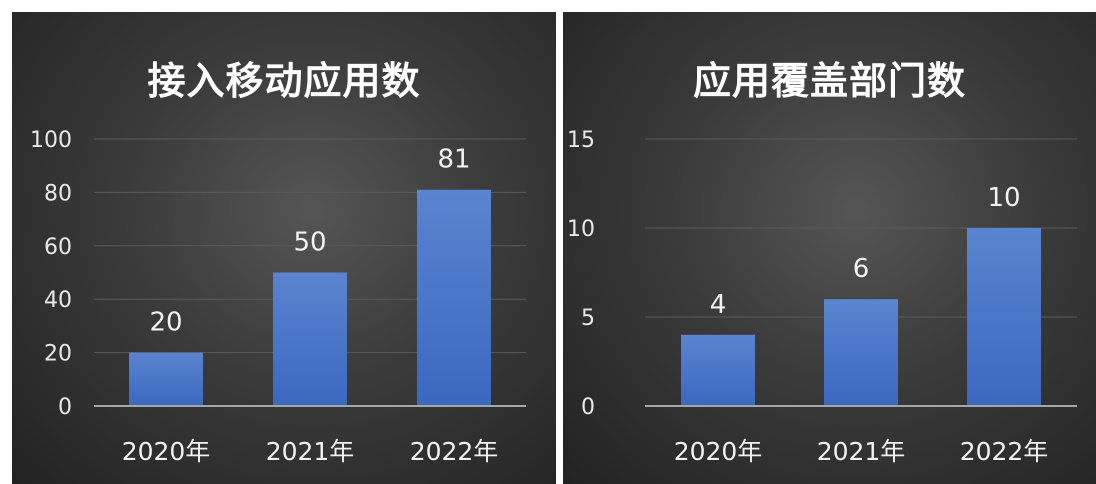 This screenshot has width=1096, height=484. Describe the element at coordinates (284, 81) in the screenshot. I see `chart-title: 接入移动应用数` at that location.